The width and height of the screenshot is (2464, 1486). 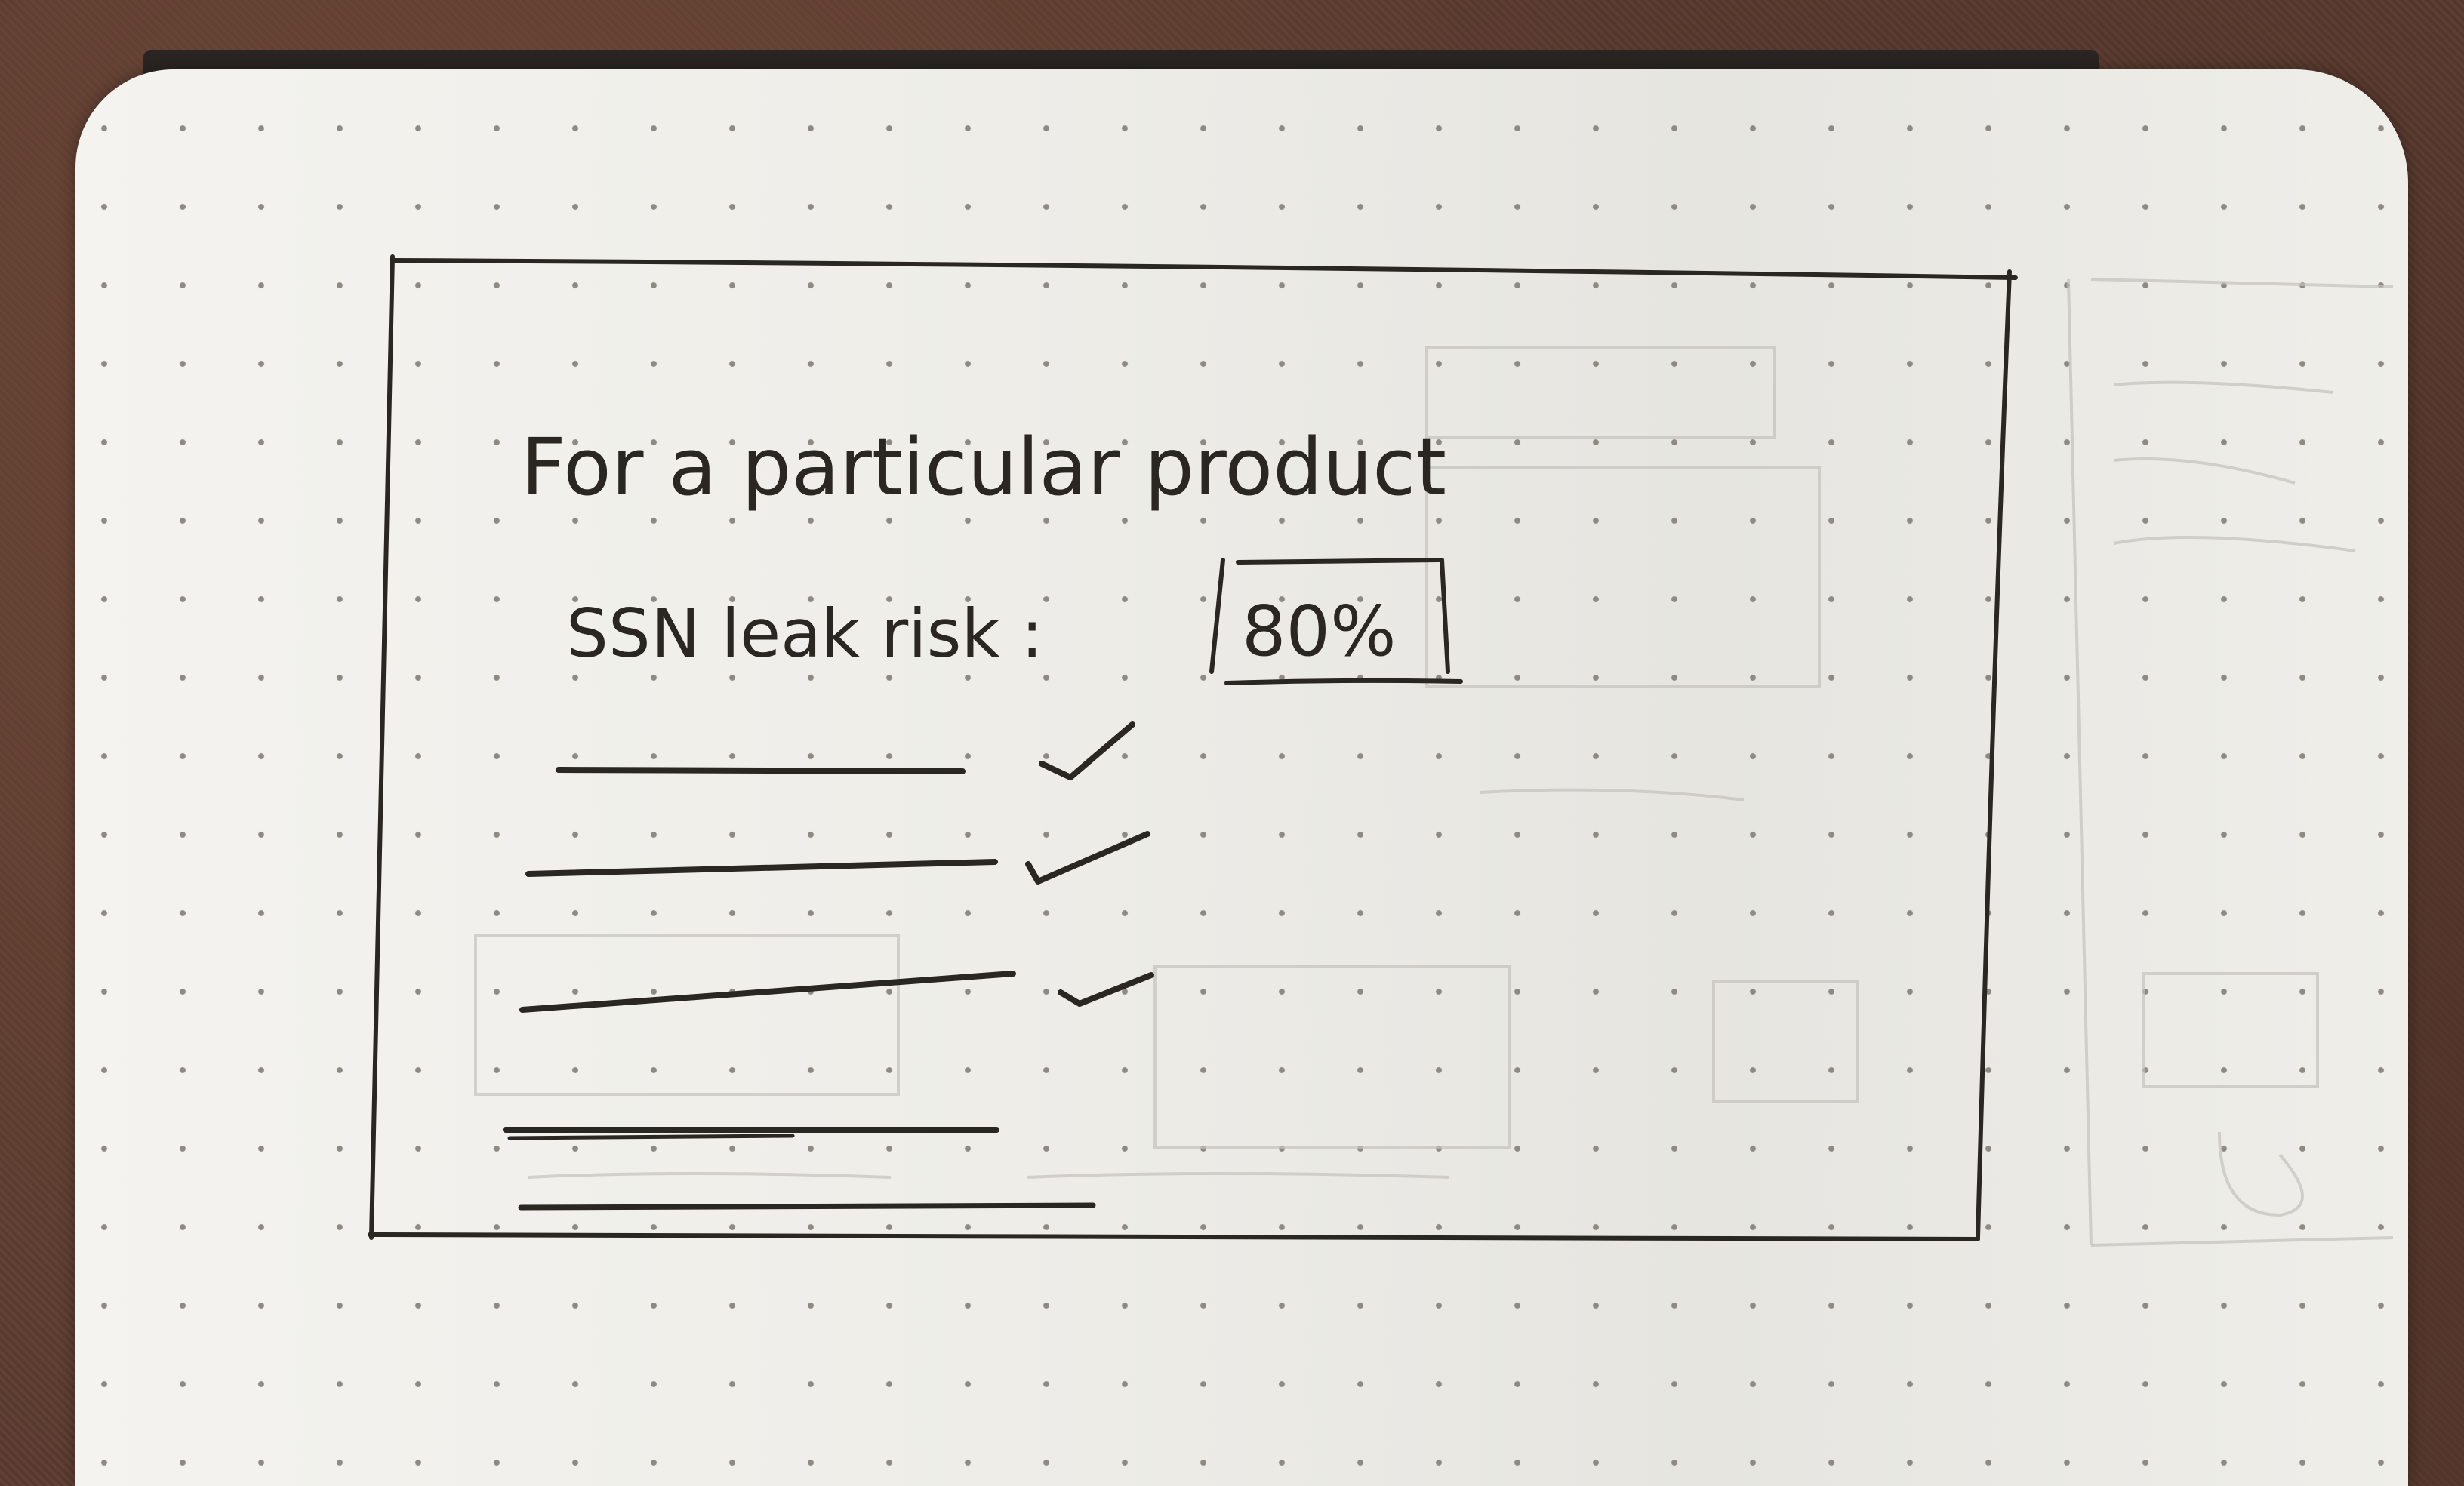 I want to click on ssn-risk-label: SSN leak risk :, so click(x=805, y=633).